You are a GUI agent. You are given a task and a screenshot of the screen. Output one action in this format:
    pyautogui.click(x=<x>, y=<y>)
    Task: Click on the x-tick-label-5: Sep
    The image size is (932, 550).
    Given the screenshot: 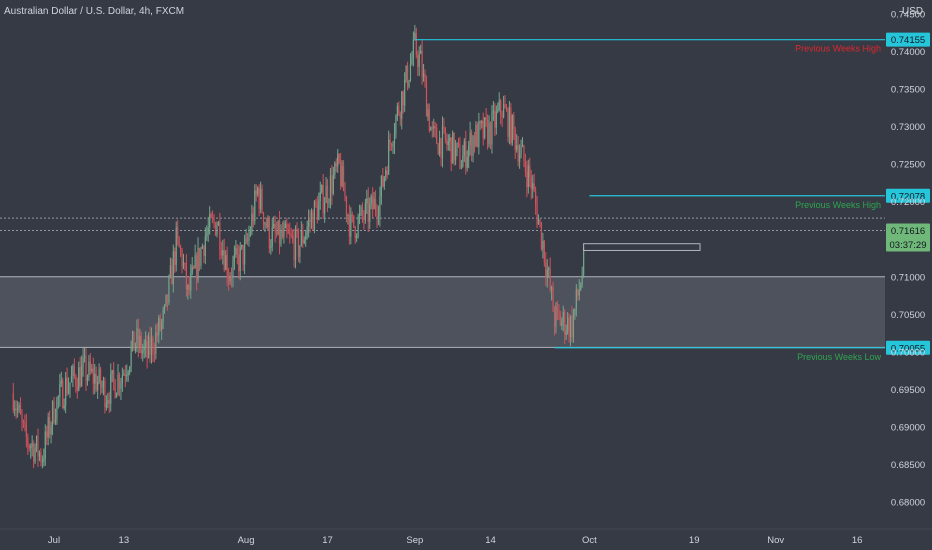 What is the action you would take?
    pyautogui.click(x=414, y=540)
    